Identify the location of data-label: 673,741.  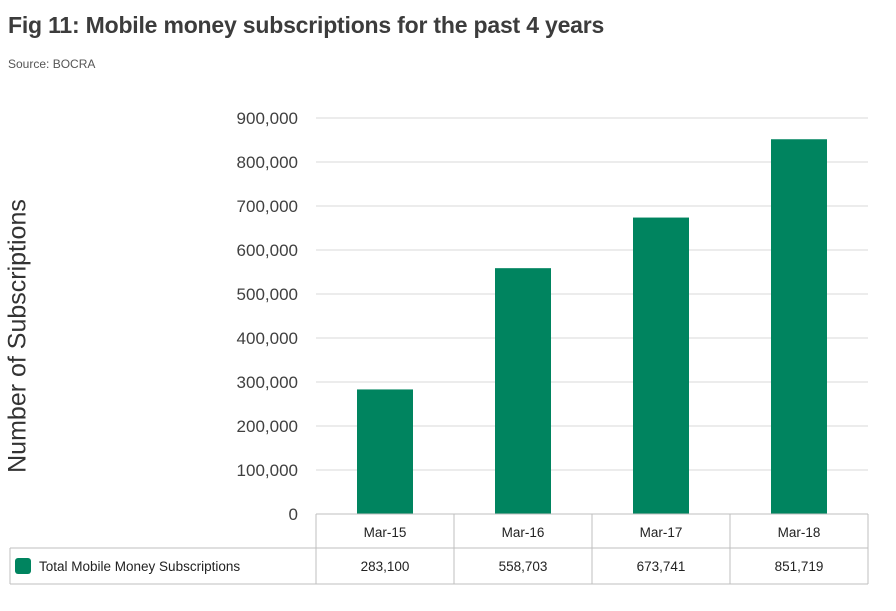
(661, 566).